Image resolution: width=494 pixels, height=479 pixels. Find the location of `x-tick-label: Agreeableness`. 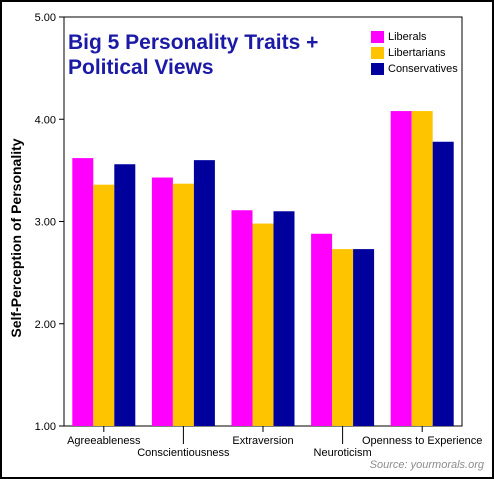

x-tick-label: Agreeableness is located at coordinates (104, 441).